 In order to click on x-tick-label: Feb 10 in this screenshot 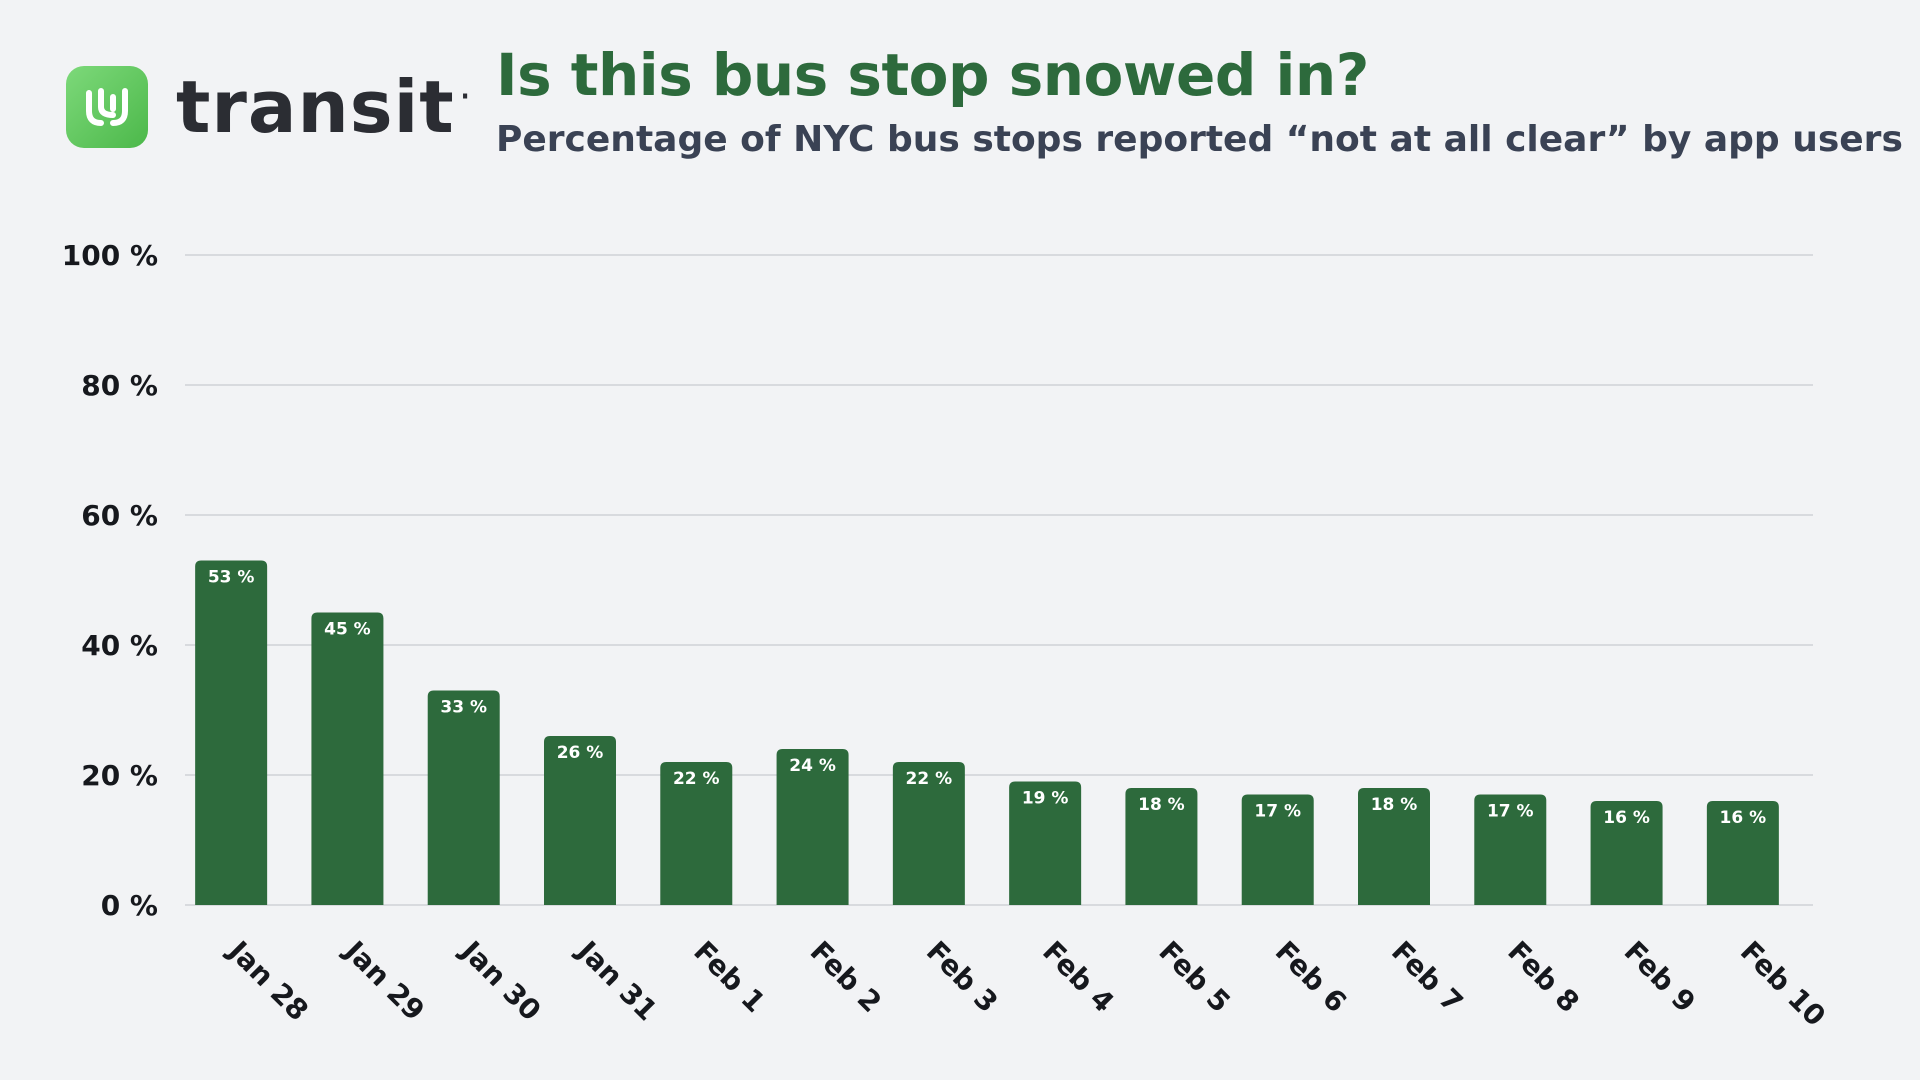, I will do `click(1783, 984)`.